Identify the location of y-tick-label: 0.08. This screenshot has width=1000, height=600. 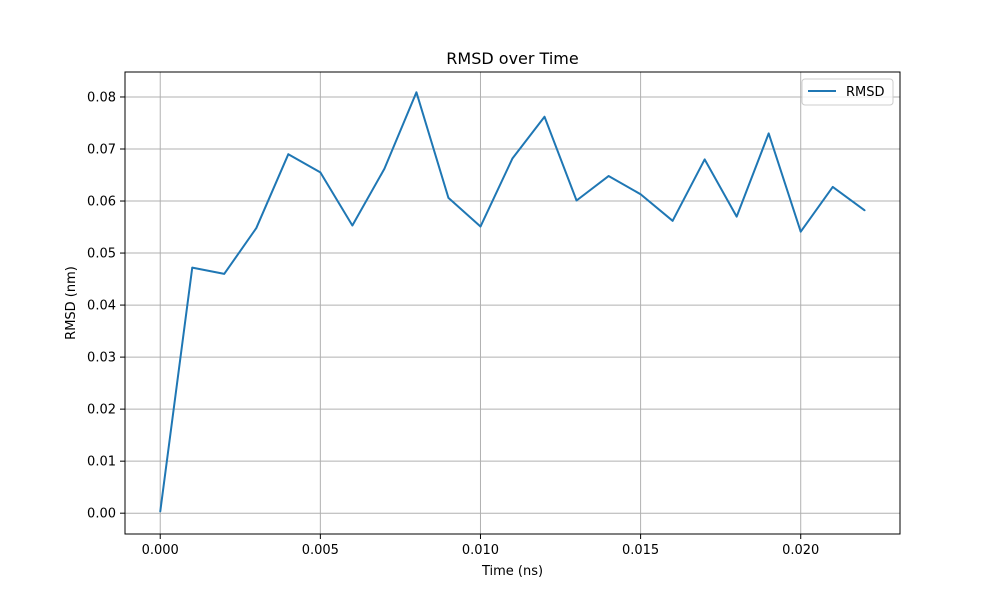
(101, 97).